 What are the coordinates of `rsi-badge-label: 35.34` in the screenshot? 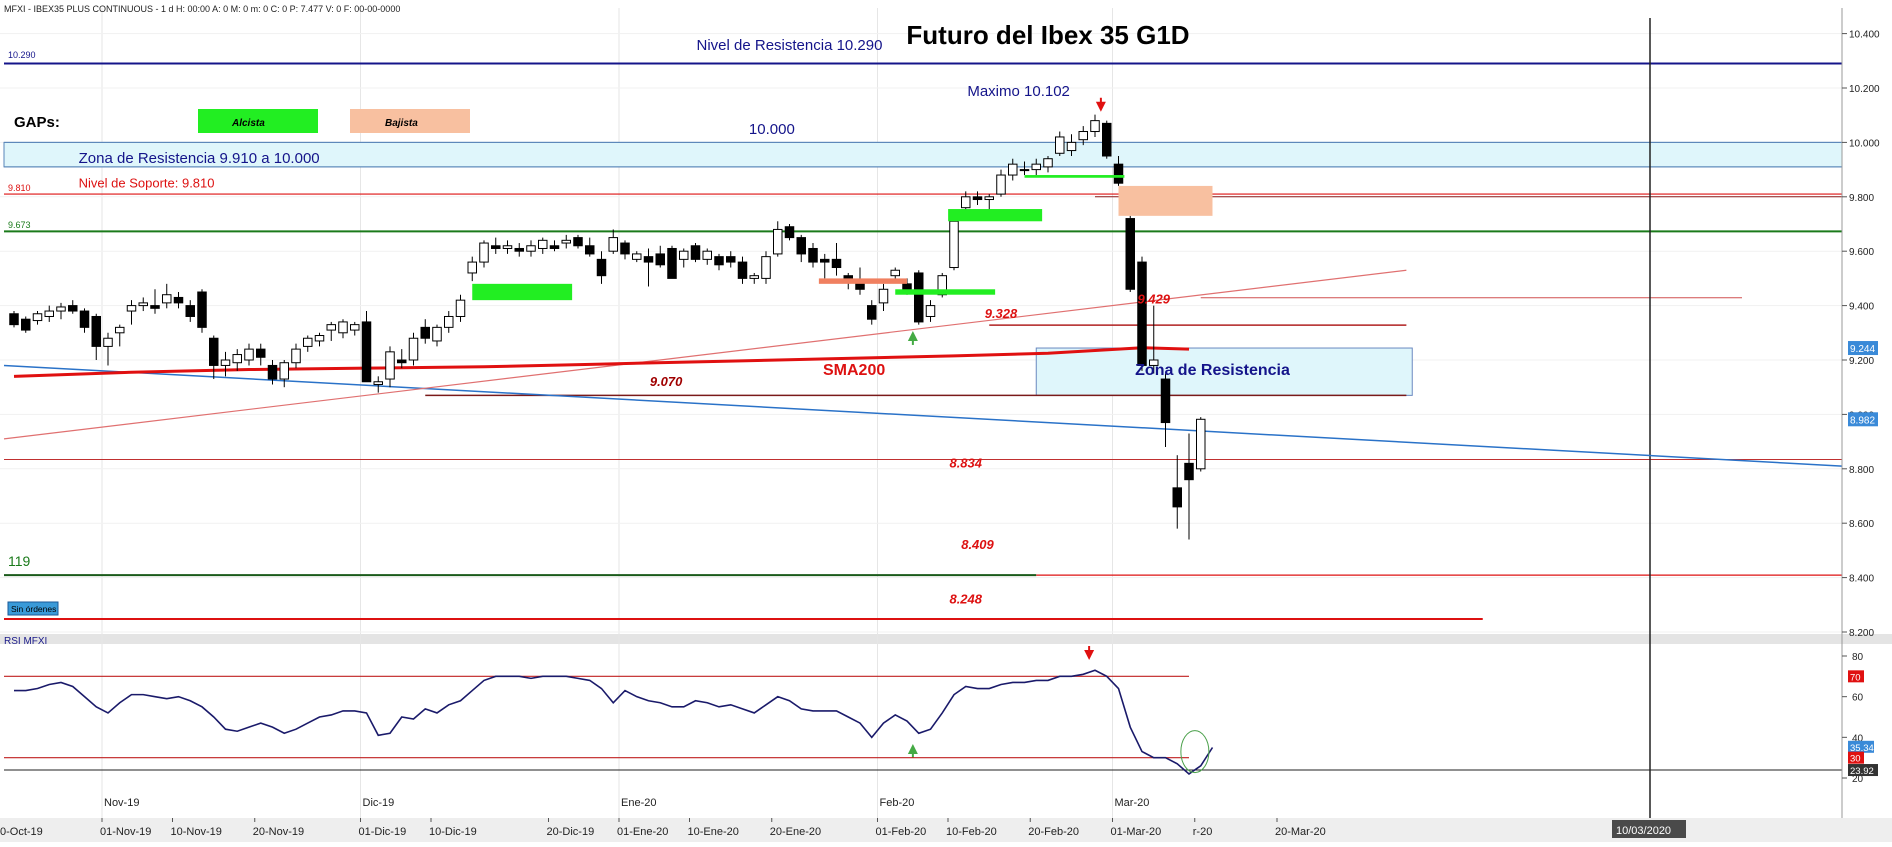 It's located at (1862, 748).